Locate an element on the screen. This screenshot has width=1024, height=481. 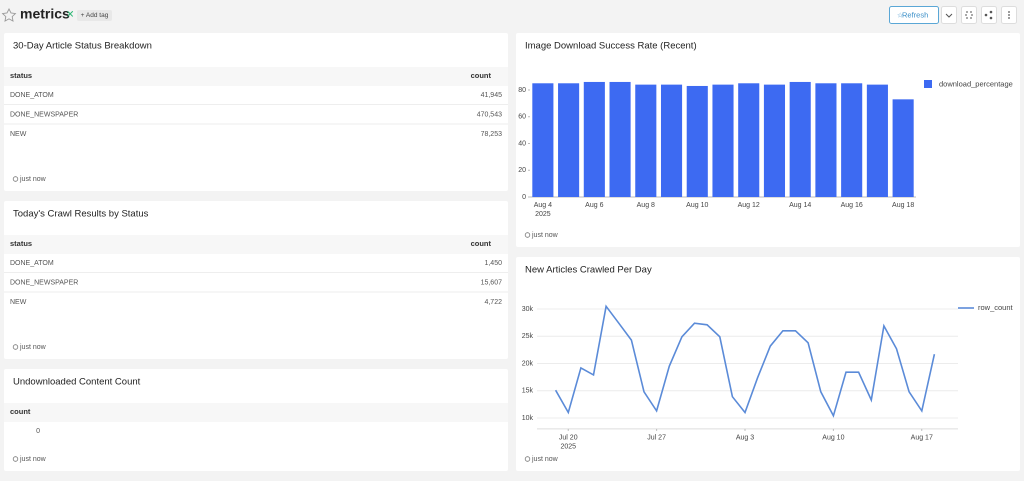
y-tick-label: 40 is located at coordinates (522, 143).